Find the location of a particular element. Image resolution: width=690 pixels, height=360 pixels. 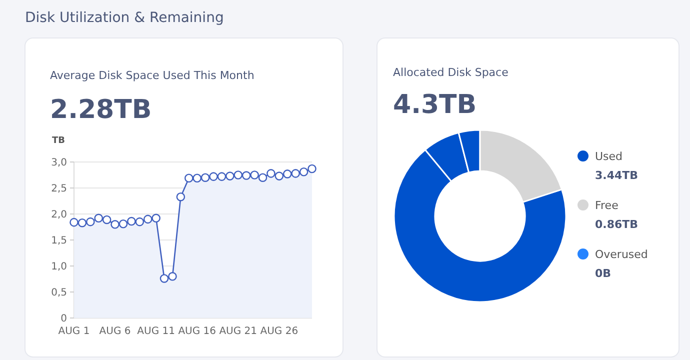

legend-label: Overused is located at coordinates (621, 254).